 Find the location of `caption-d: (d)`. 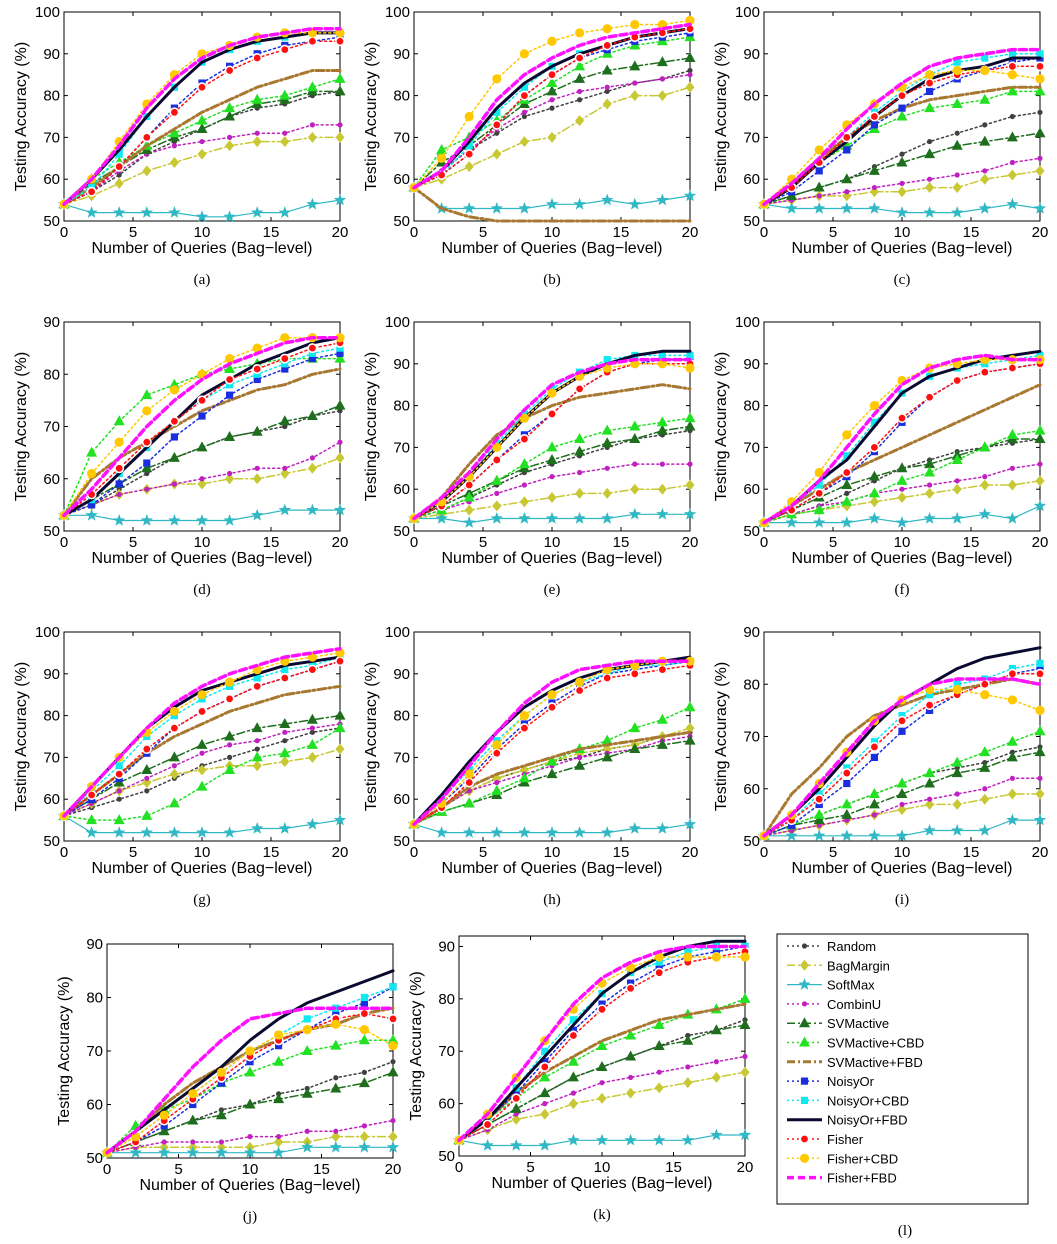

caption-d: (d) is located at coordinates (202, 590).